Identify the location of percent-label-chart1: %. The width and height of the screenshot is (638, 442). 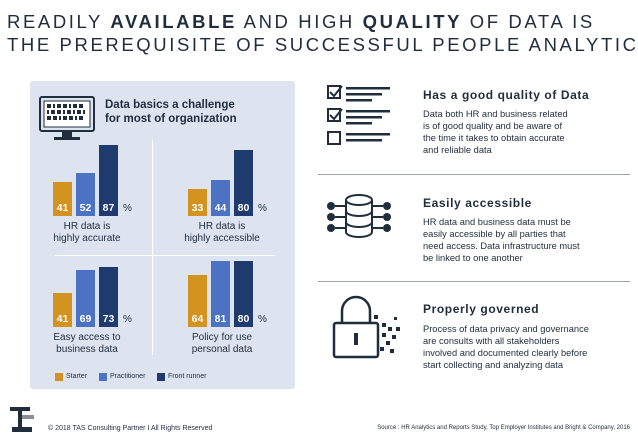
(127, 208).